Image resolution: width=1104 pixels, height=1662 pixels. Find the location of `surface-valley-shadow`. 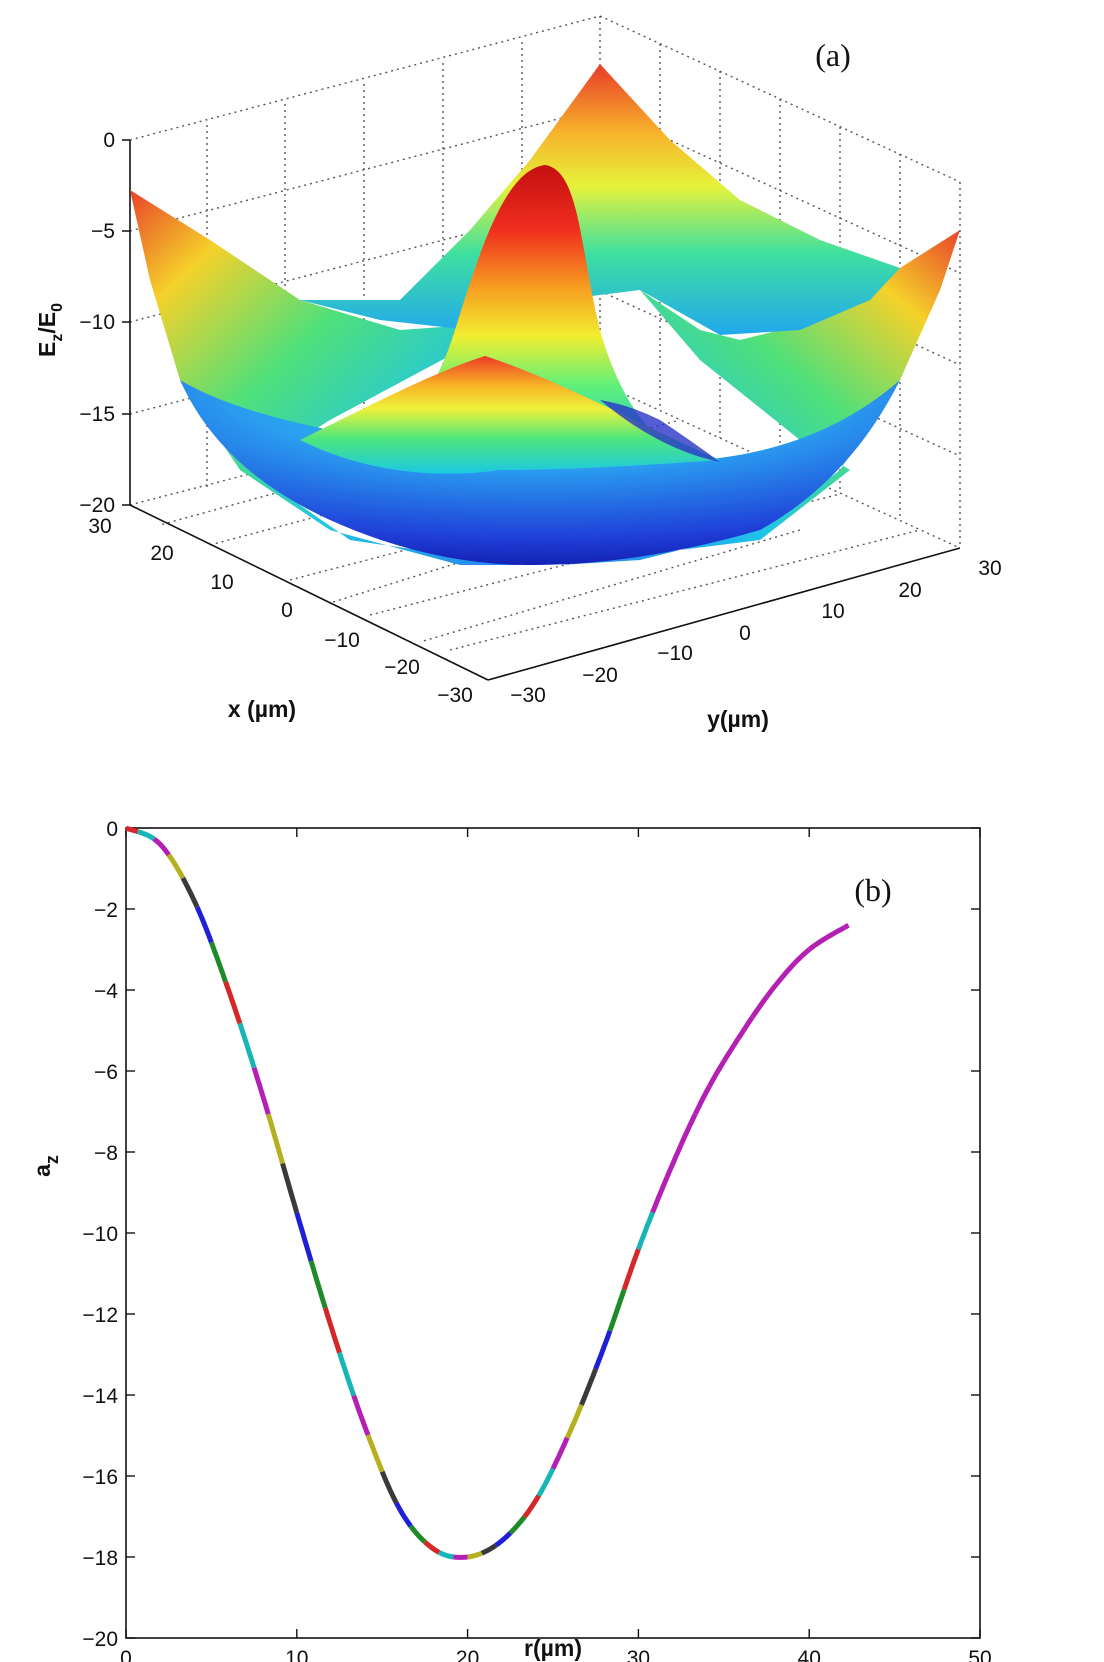

surface-valley-shadow is located at coordinates (660, 431).